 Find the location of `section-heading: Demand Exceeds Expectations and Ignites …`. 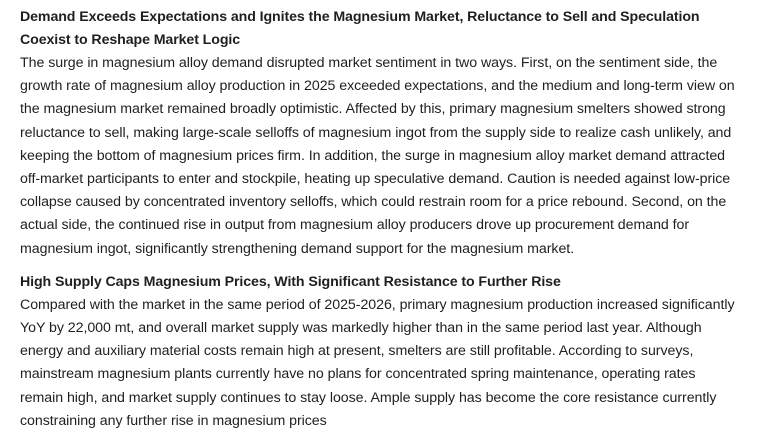

section-heading: Demand Exceeds Expectations and Ignites … is located at coordinates (360, 28).